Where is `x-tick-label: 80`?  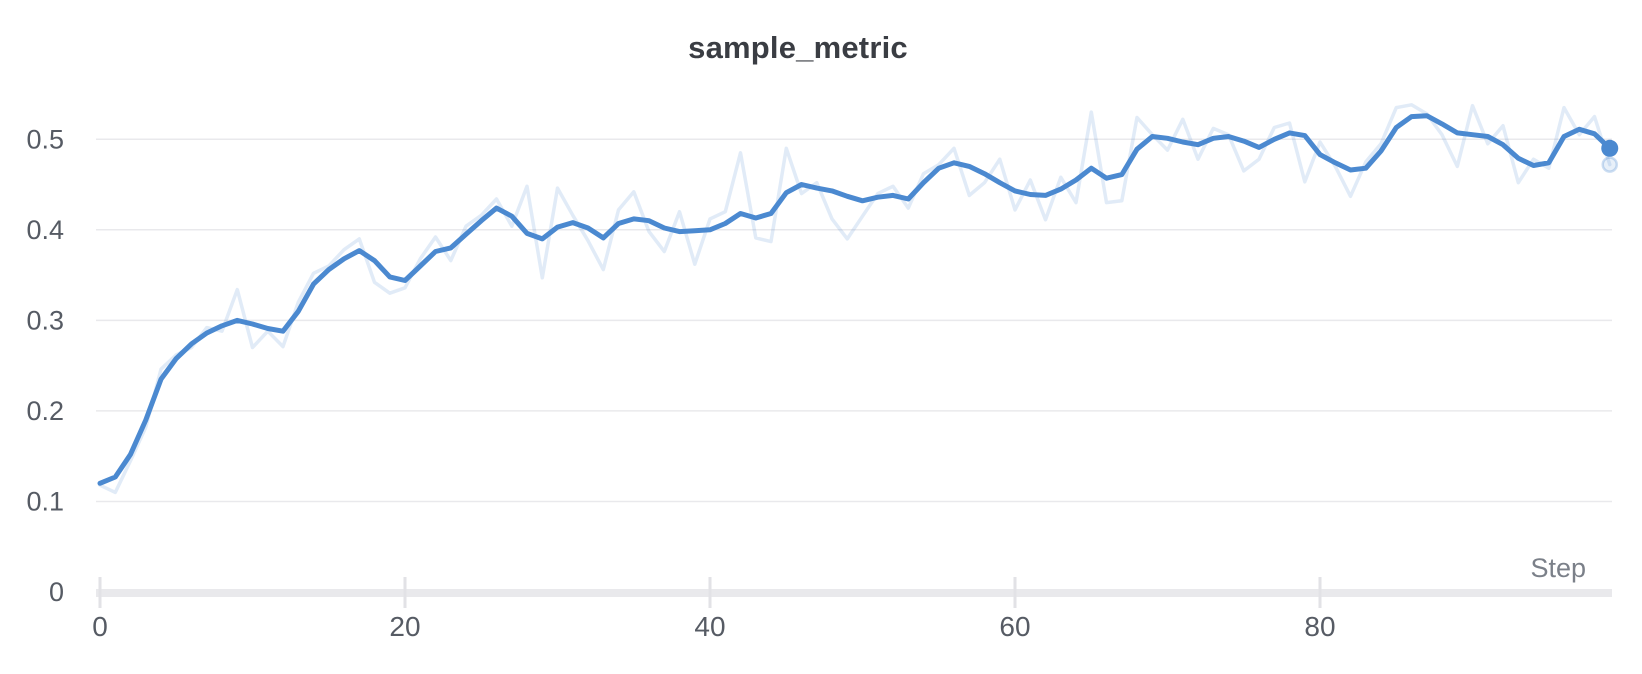 x-tick-label: 80 is located at coordinates (1319, 626).